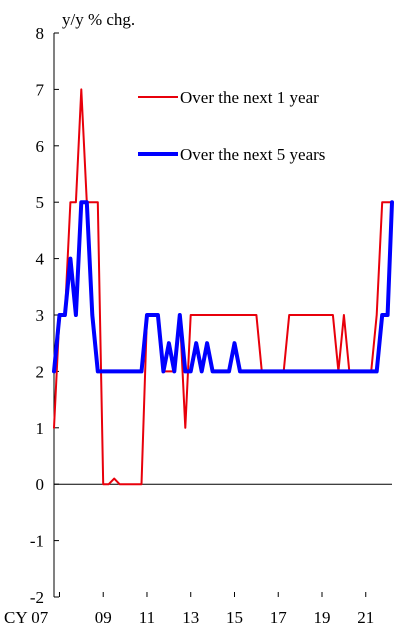  What do you see at coordinates (234, 617) in the screenshot?
I see `x-tick-label: 15` at bounding box center [234, 617].